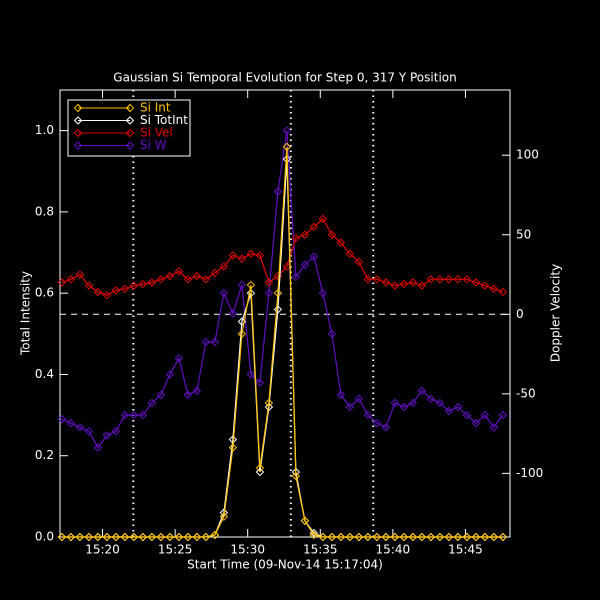  What do you see at coordinates (44, 293) in the screenshot?
I see `y-tick-label: 0.6` at bounding box center [44, 293].